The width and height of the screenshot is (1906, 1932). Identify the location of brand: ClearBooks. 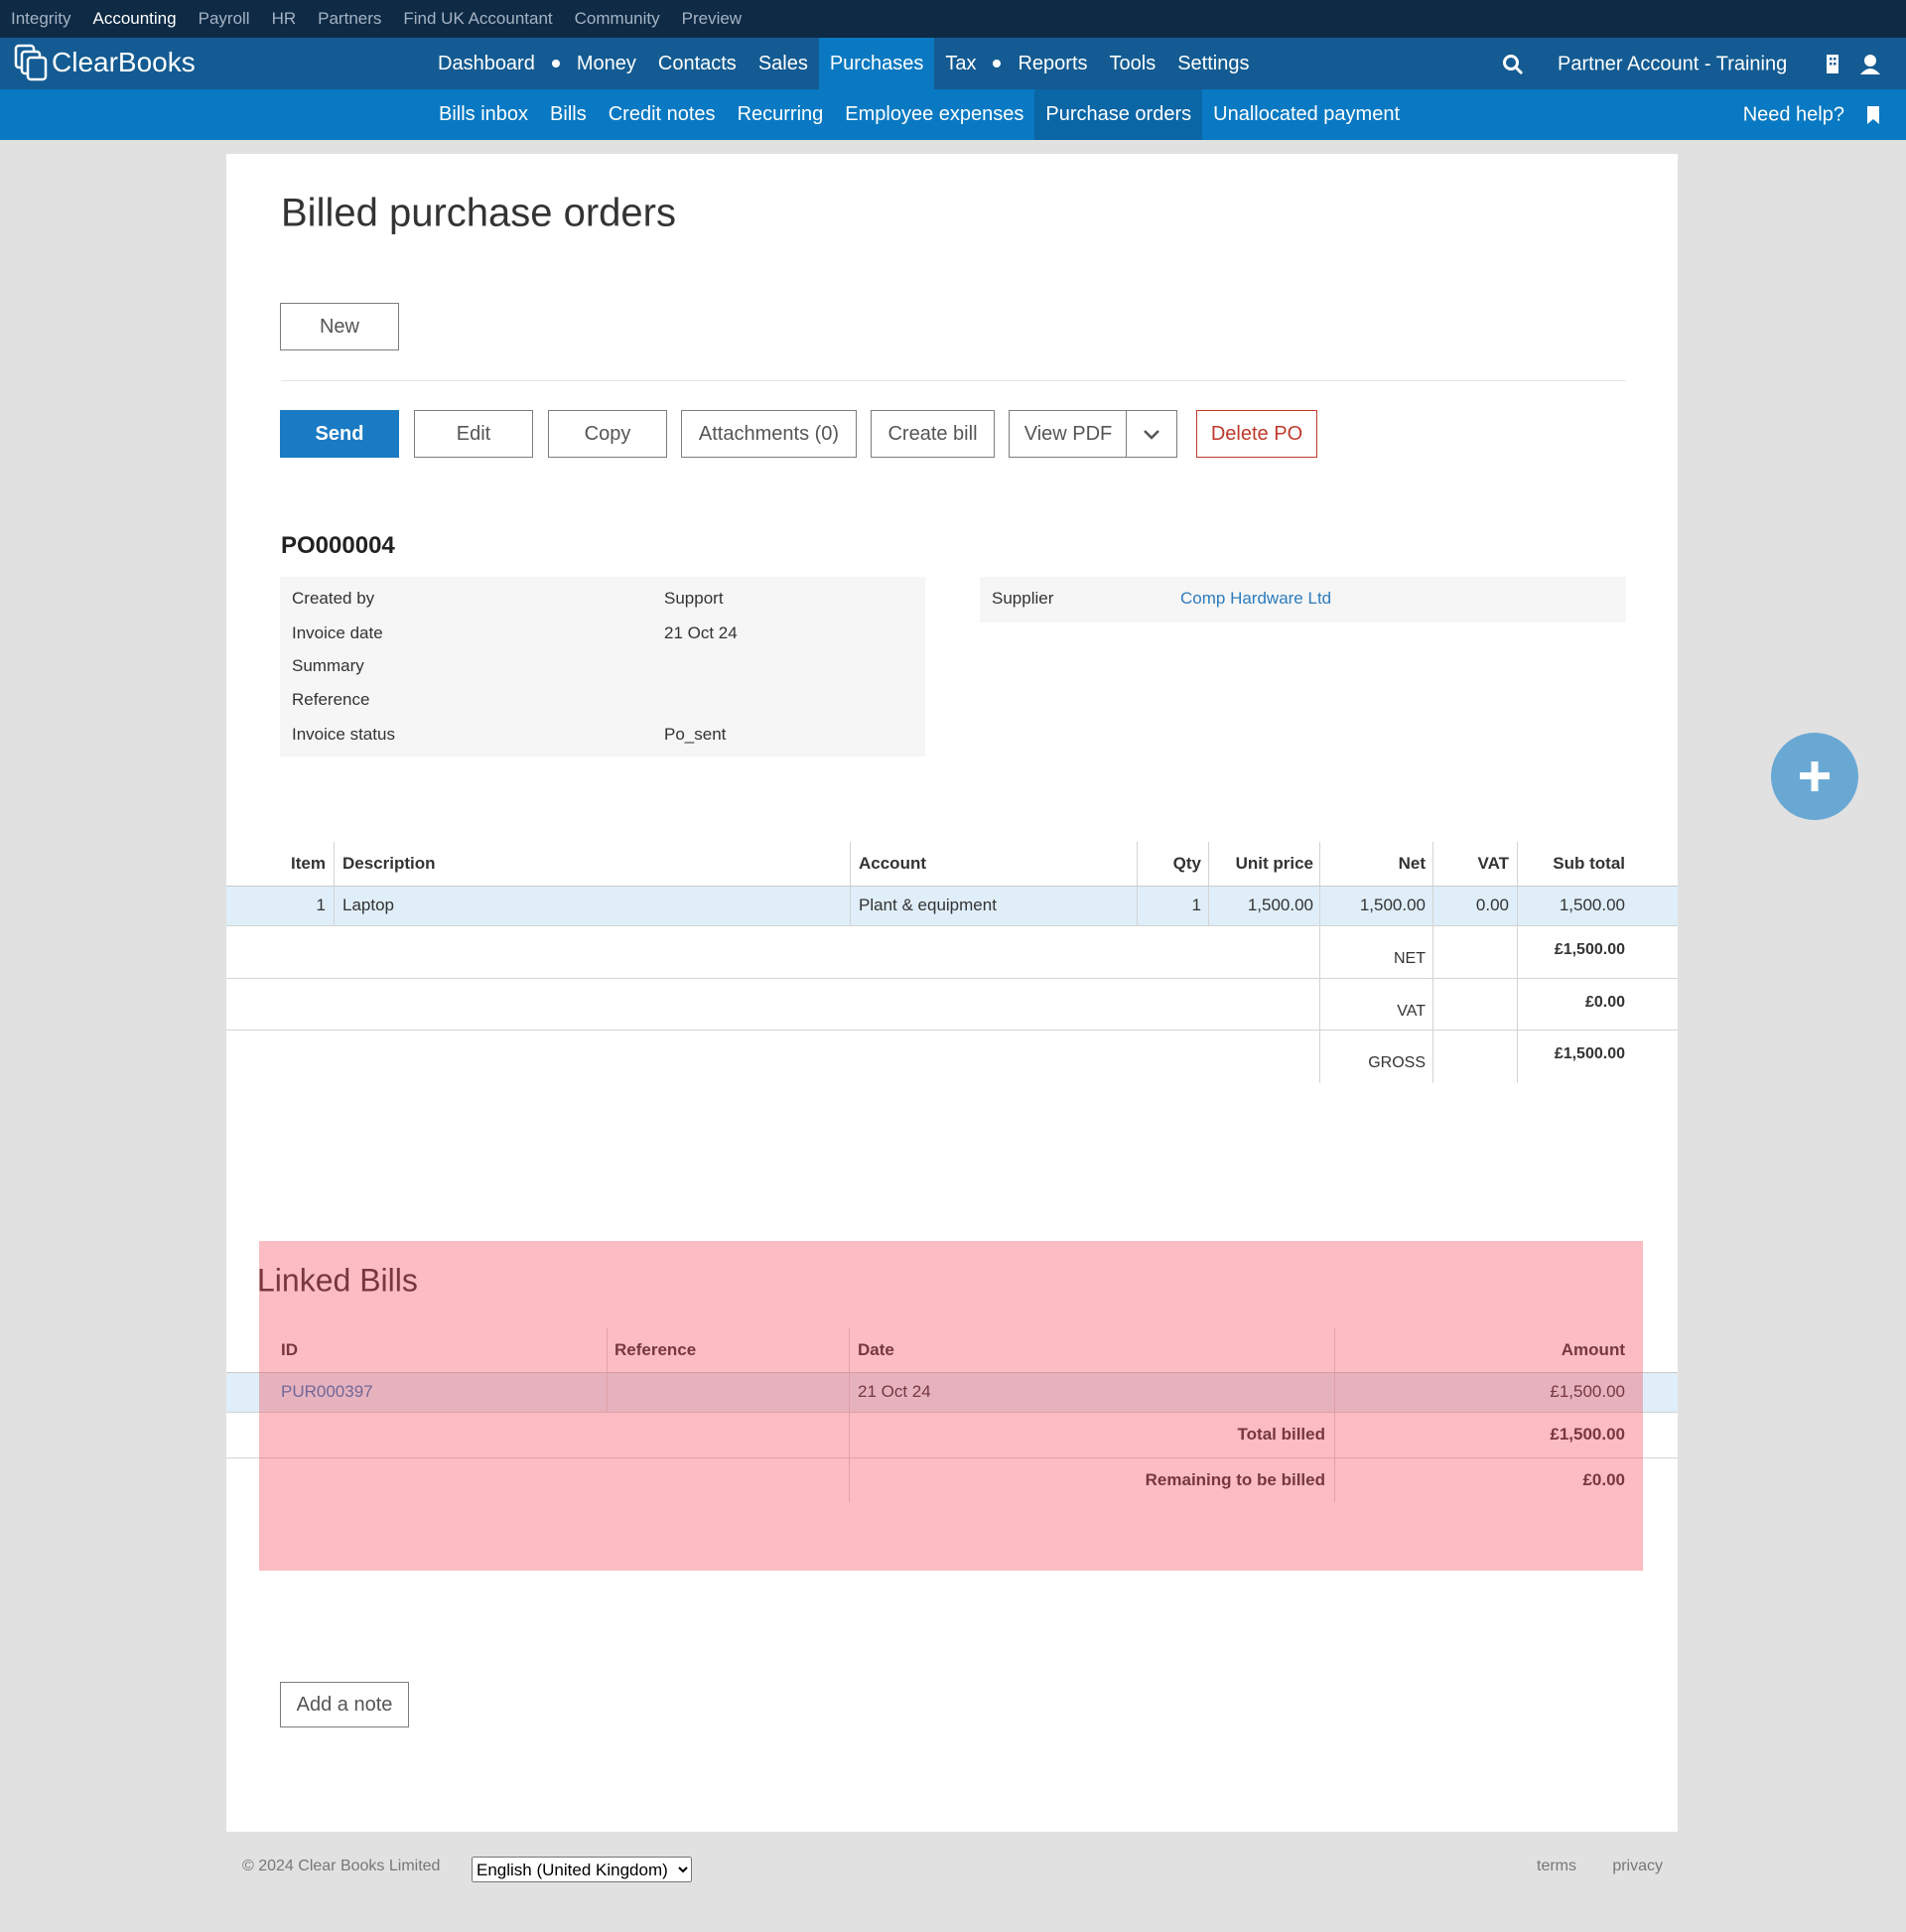
(124, 62).